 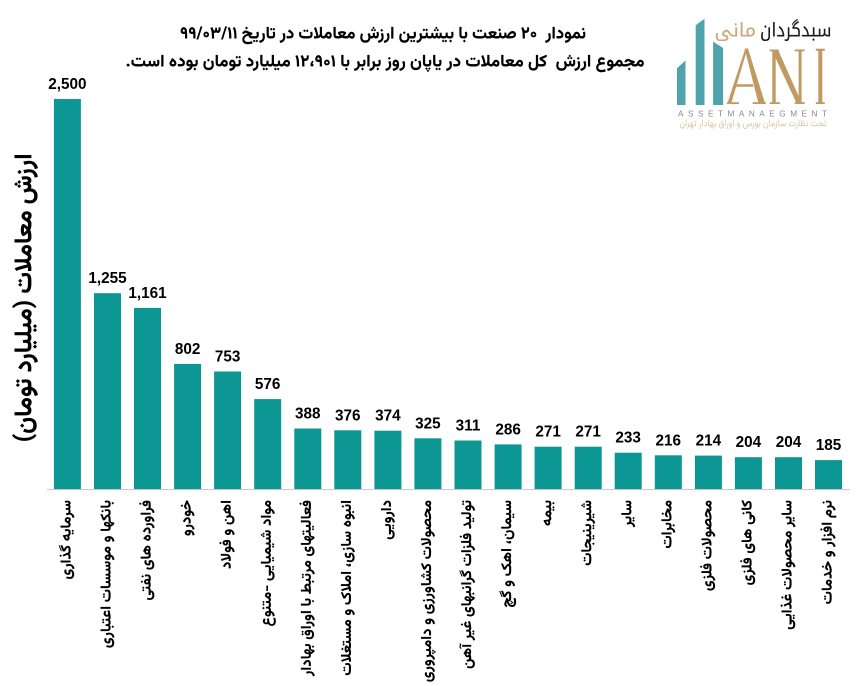 What do you see at coordinates (107, 278) in the screenshot?
I see `svg-text: 1,255` at bounding box center [107, 278].